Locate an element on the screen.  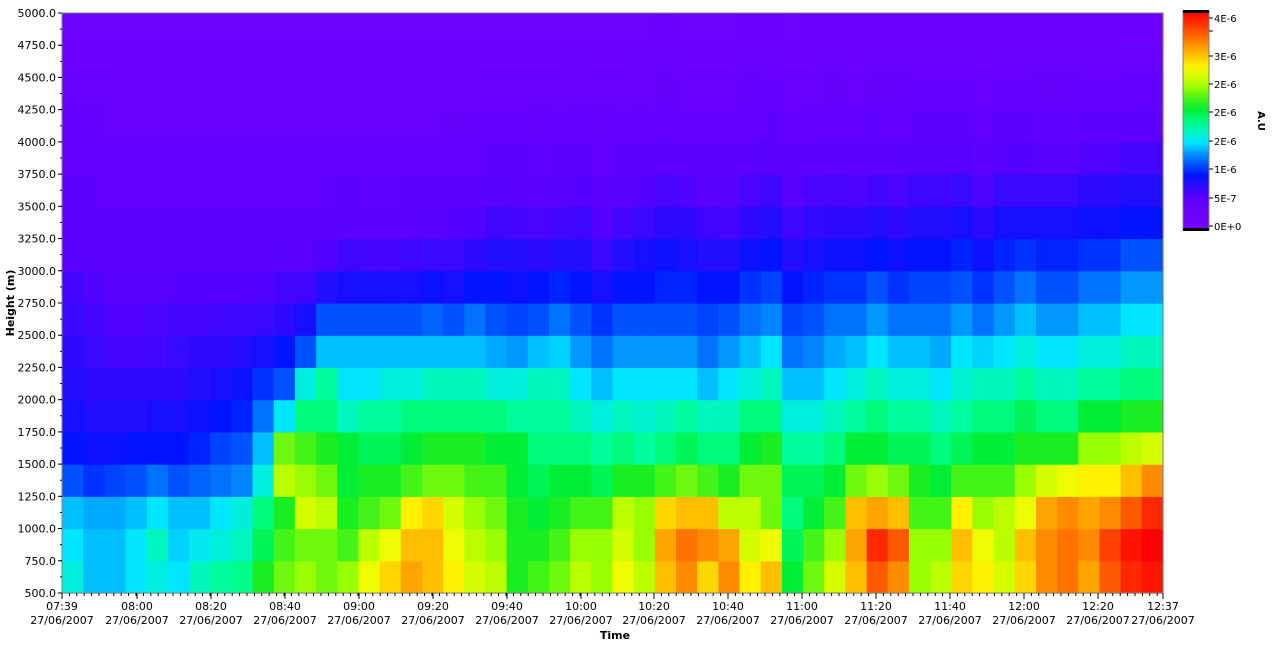
y-tick-label: 1500.0 is located at coordinates (37, 464).